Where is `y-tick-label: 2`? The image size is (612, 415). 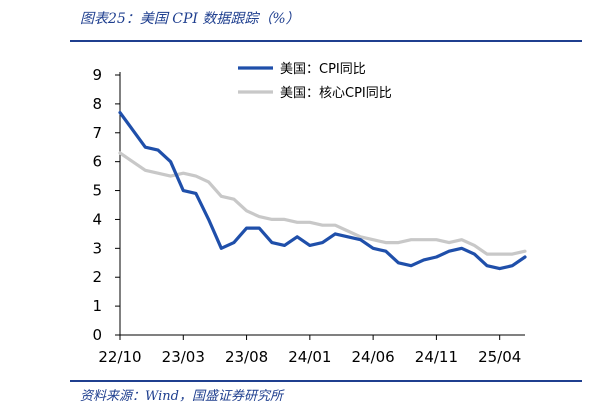
y-tick-label: 2 is located at coordinates (97, 277).